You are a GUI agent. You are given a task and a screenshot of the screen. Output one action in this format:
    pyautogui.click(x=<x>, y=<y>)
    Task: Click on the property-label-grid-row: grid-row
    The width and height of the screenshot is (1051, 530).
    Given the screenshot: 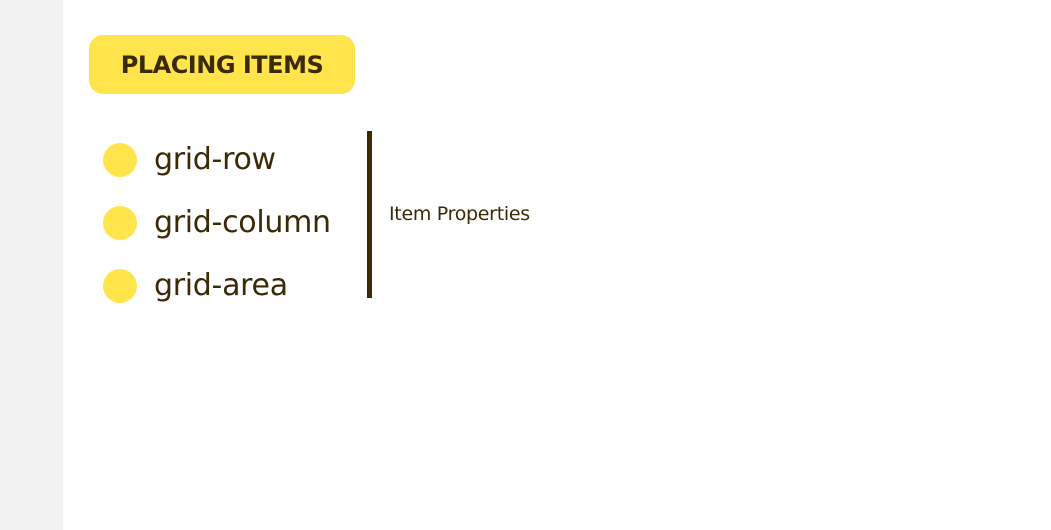 What is the action you would take?
    pyautogui.click(x=215, y=159)
    